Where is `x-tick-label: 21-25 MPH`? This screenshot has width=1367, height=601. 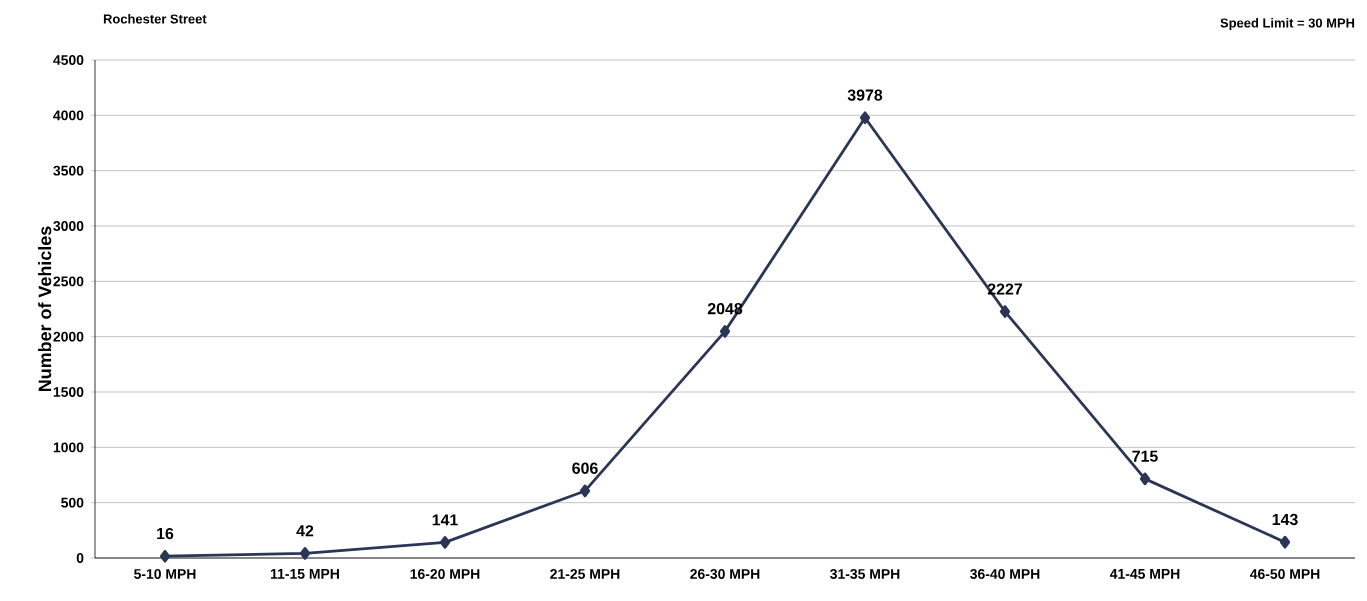
x-tick-label: 21-25 MPH is located at coordinates (585, 574).